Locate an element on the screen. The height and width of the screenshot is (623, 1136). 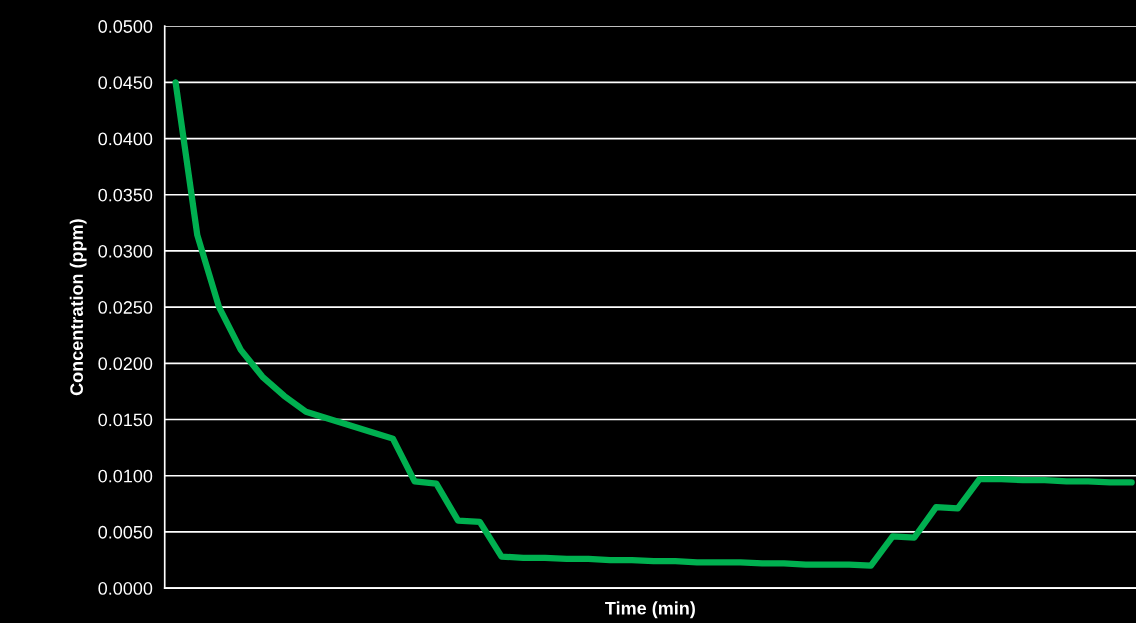
y-tick-label: 0.0050 is located at coordinates (125, 532).